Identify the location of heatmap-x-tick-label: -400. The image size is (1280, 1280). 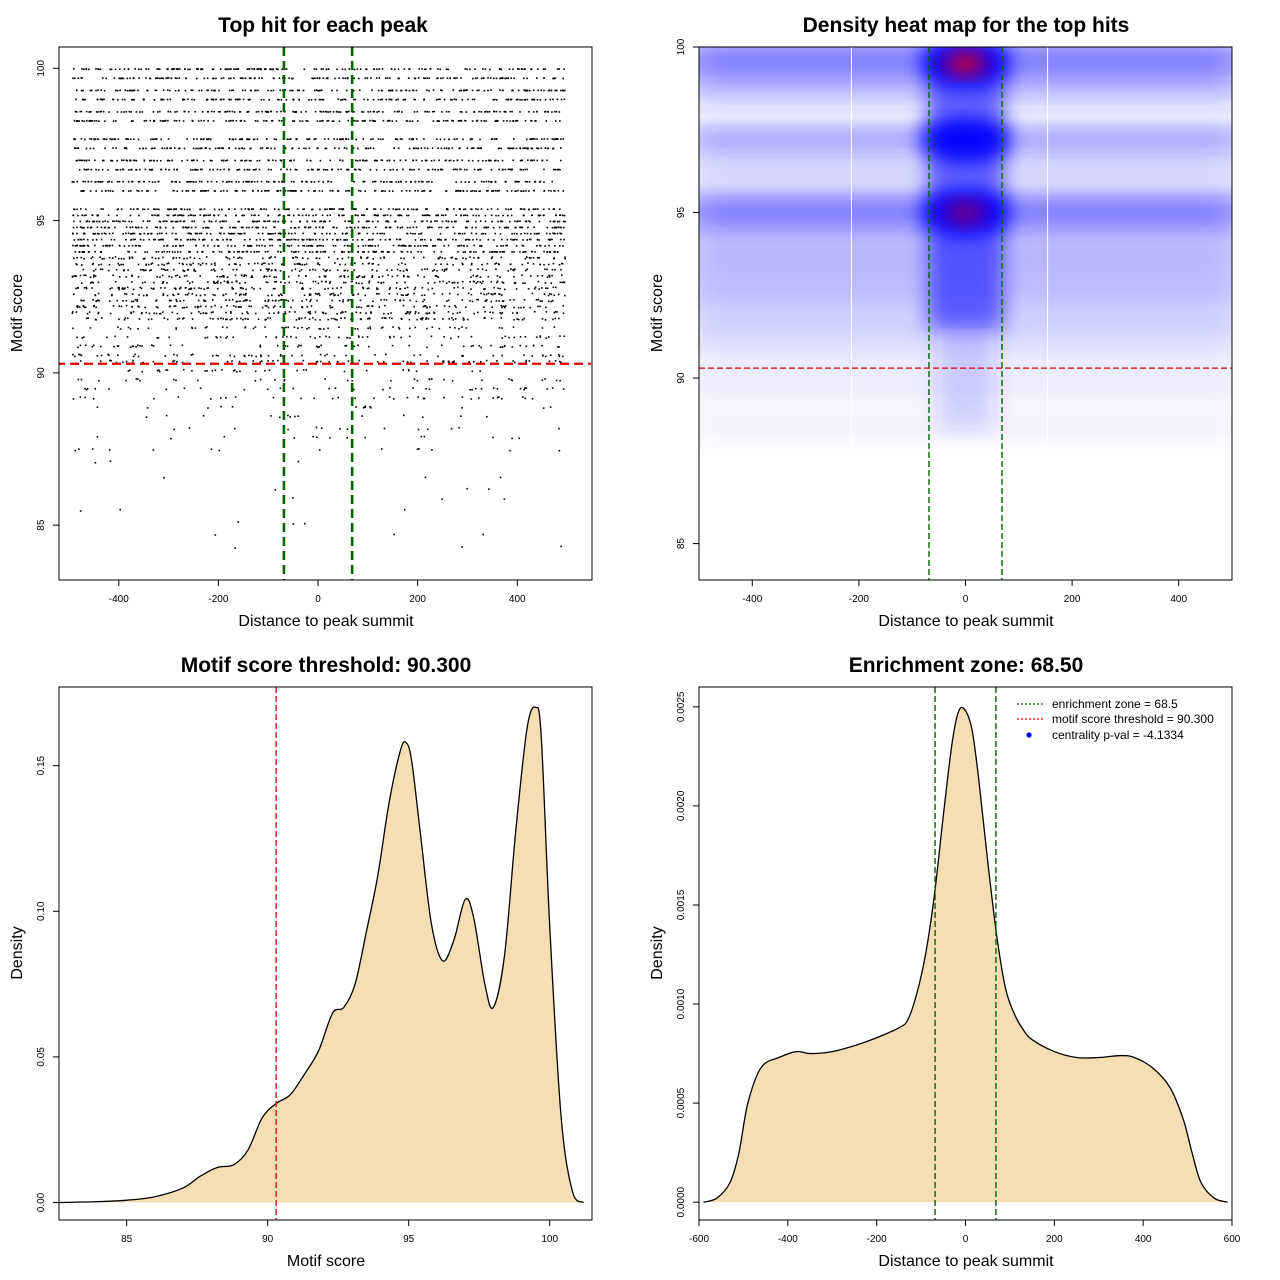
(752, 599).